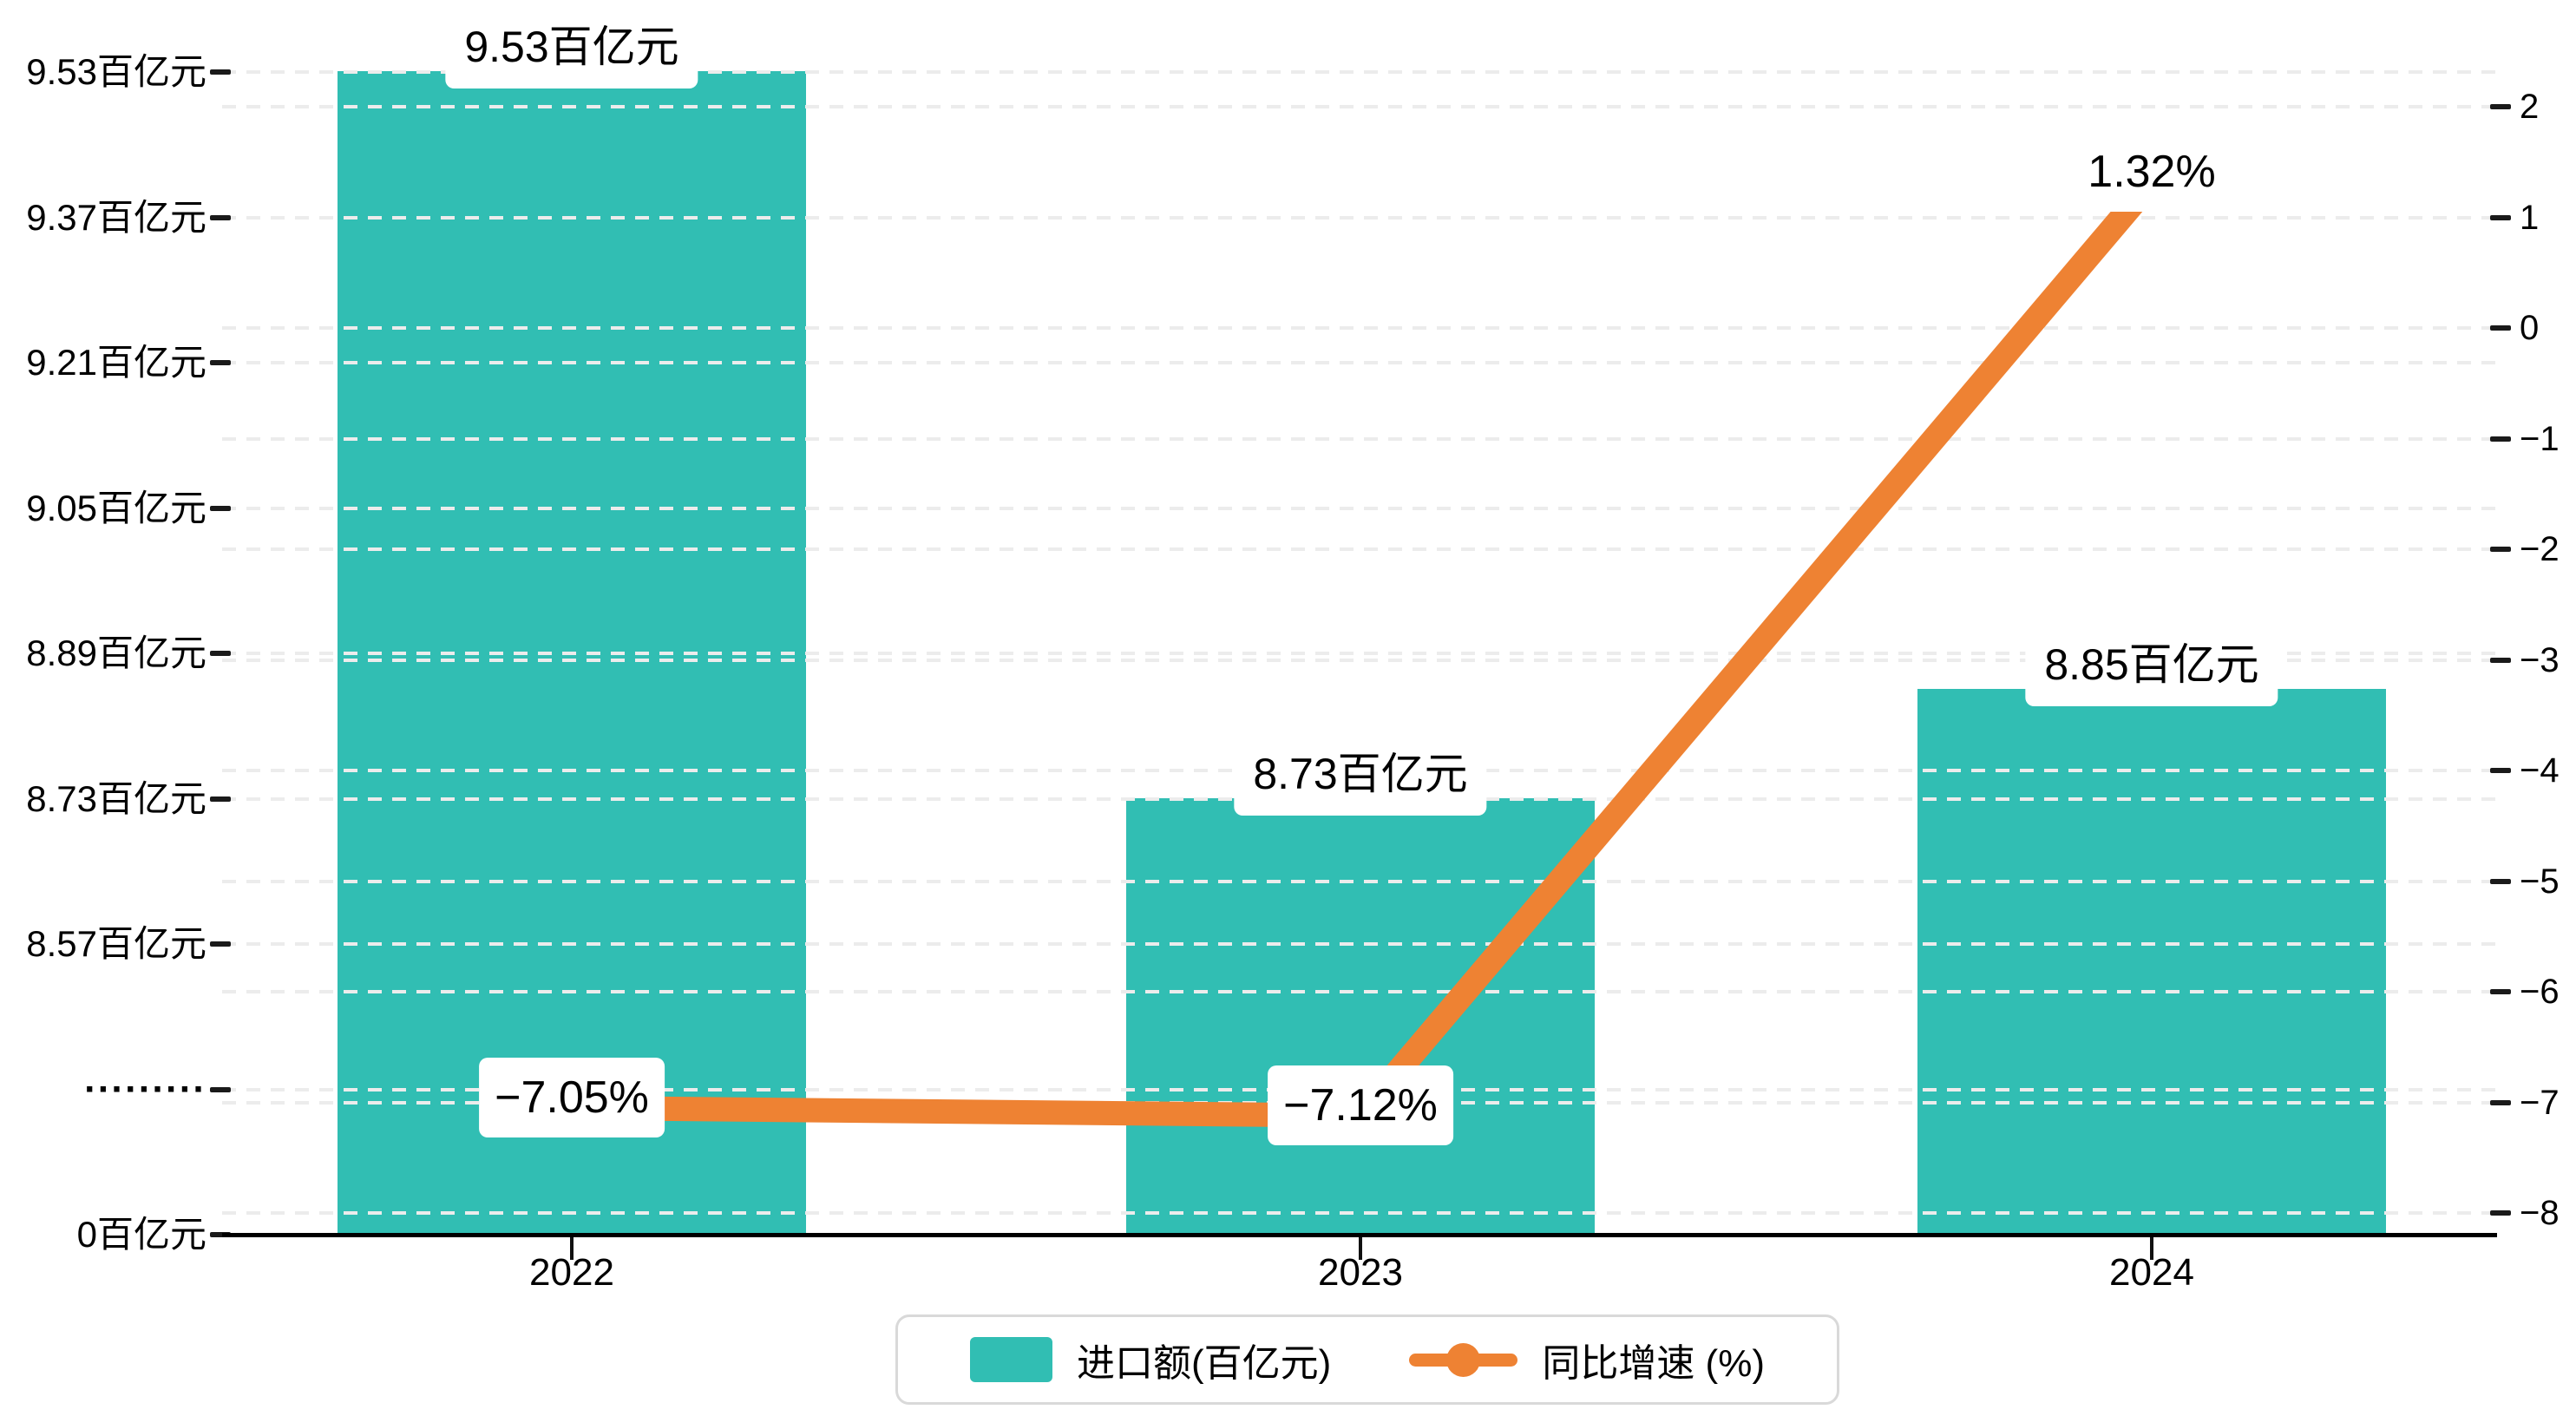 This screenshot has height=1416, width=2576. I want to click on line-value-label: −7.12%, so click(1360, 1105).